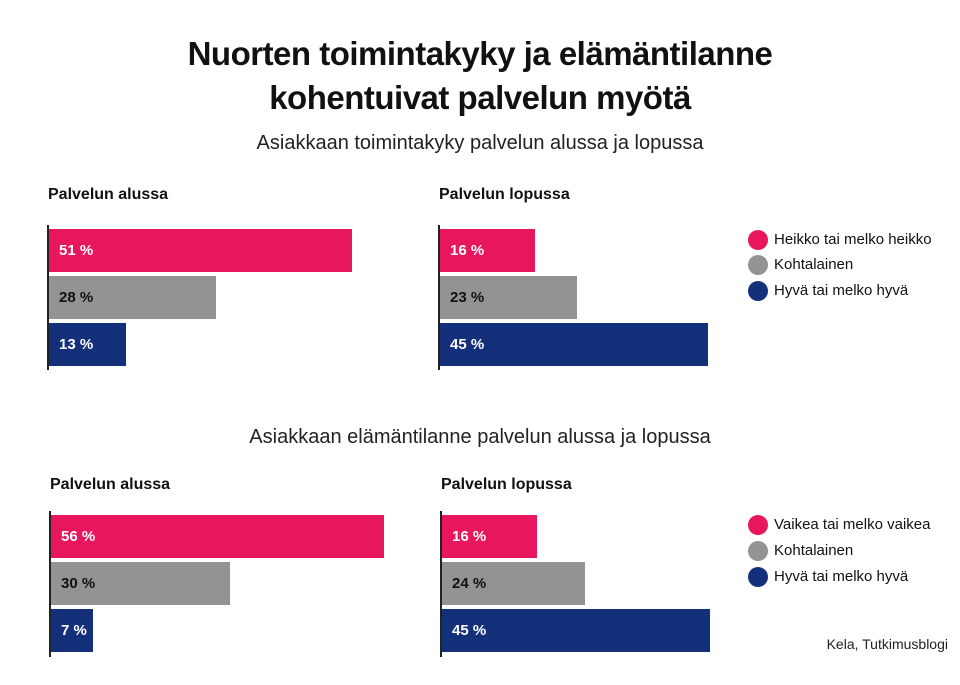 The image size is (960, 685). Describe the element at coordinates (108, 194) in the screenshot. I see `section-1-panel-start-label: Palvelun alussa` at that location.